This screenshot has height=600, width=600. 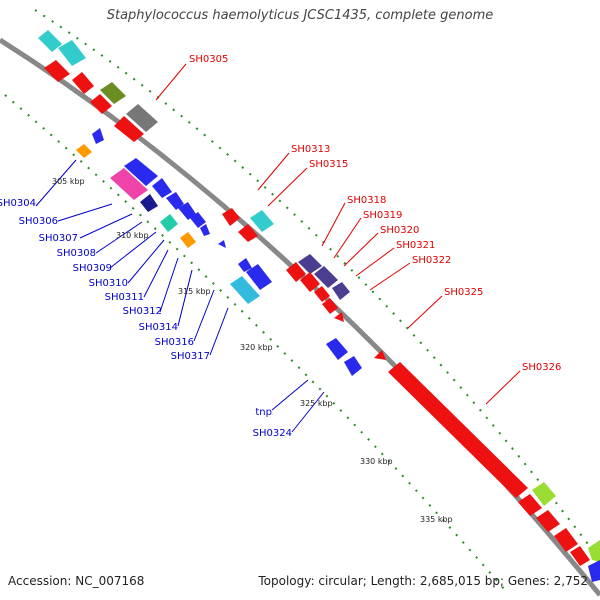 I want to click on gene-label: SH0309, so click(x=92, y=268).